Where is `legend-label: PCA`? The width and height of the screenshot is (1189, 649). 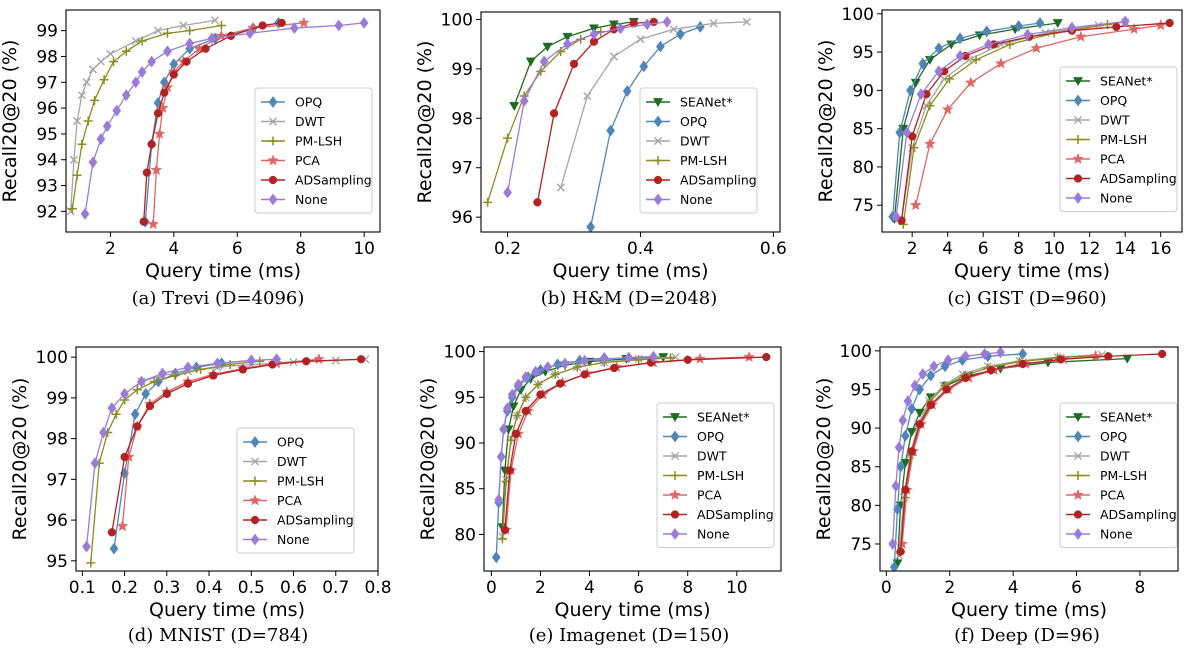
legend-label: PCA is located at coordinates (709, 495).